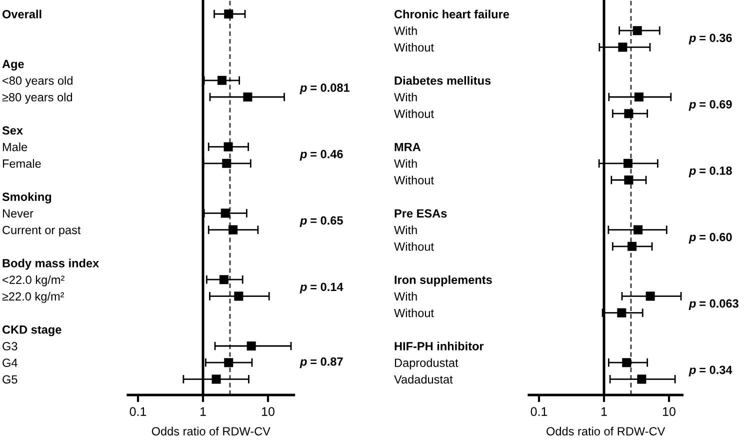 The image size is (744, 445). What do you see at coordinates (443, 280) in the screenshot?
I see `y-tick-label: Iron supplements` at bounding box center [443, 280].